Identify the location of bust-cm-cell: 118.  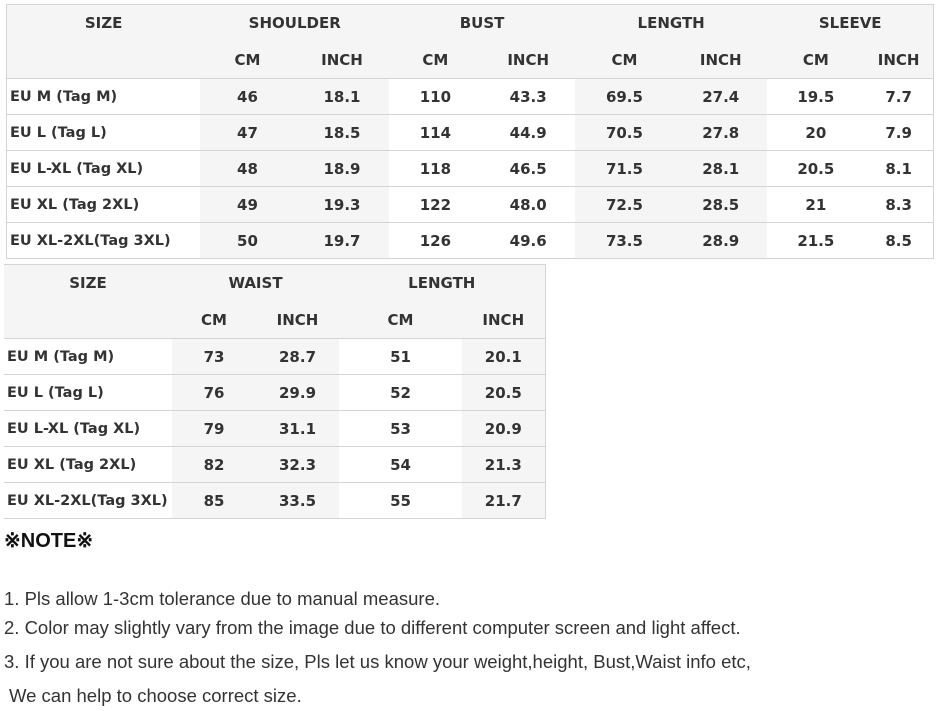
(435, 168).